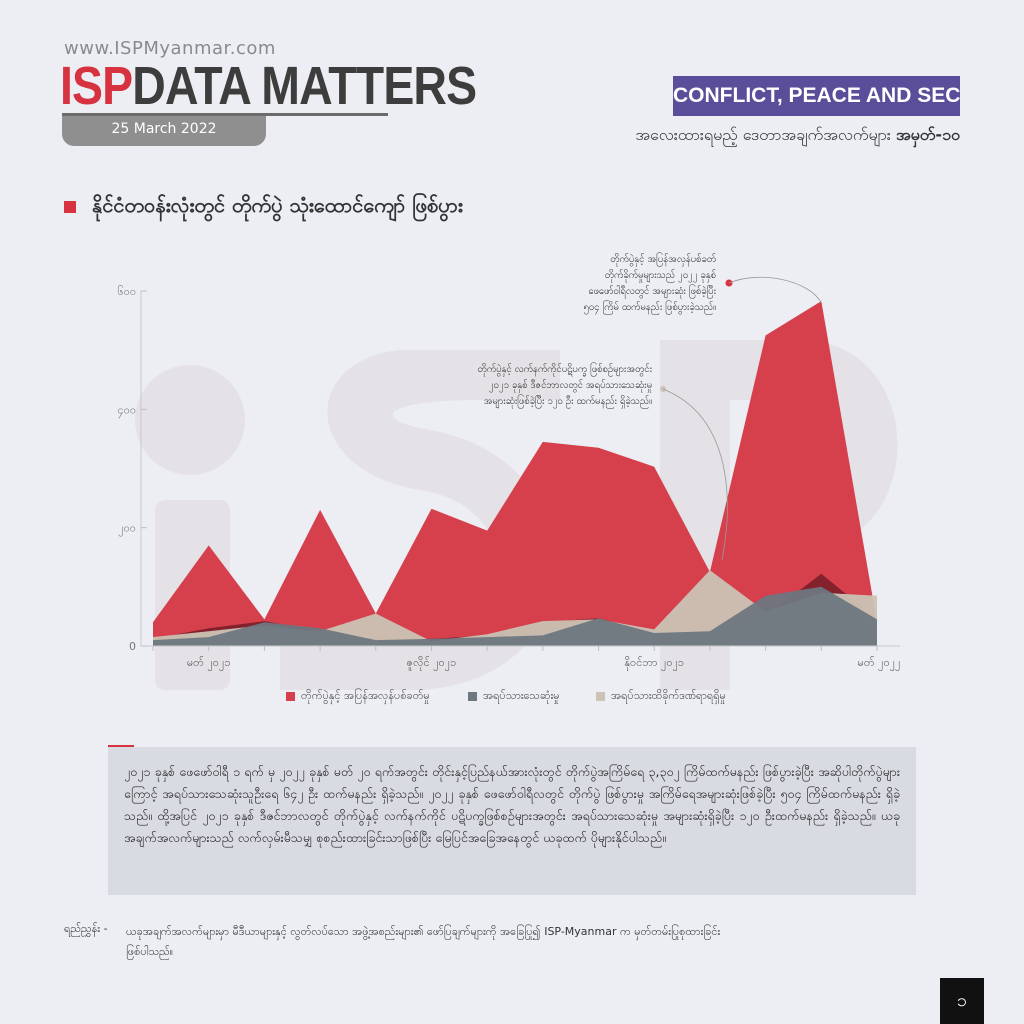  I want to click on legend-label: အရပ်သားထိခိုက်ဒဏ်ရာရရှိမှု, so click(668, 695).